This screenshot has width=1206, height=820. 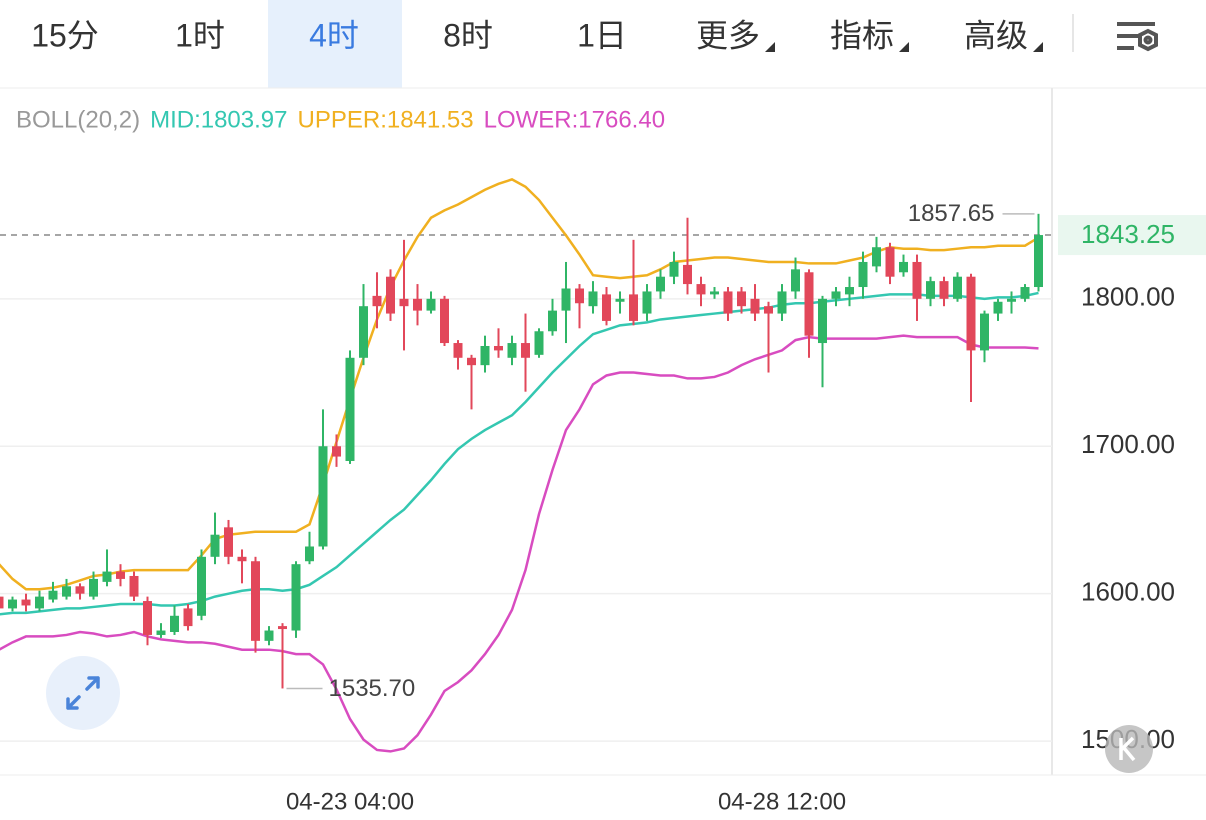 What do you see at coordinates (574, 119) in the screenshot?
I see `legend-item: LOWER:1766.40` at bounding box center [574, 119].